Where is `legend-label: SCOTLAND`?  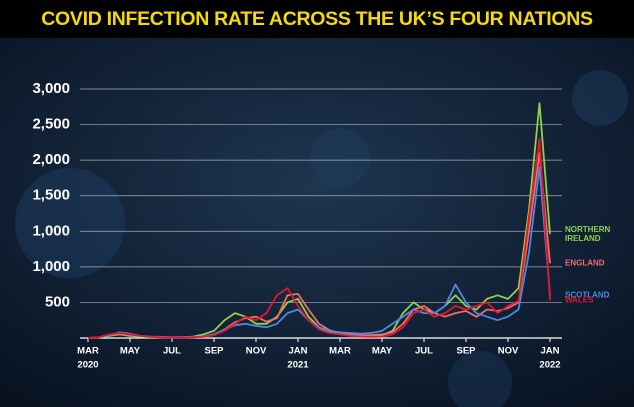
legend-label: SCOTLAND is located at coordinates (587, 295).